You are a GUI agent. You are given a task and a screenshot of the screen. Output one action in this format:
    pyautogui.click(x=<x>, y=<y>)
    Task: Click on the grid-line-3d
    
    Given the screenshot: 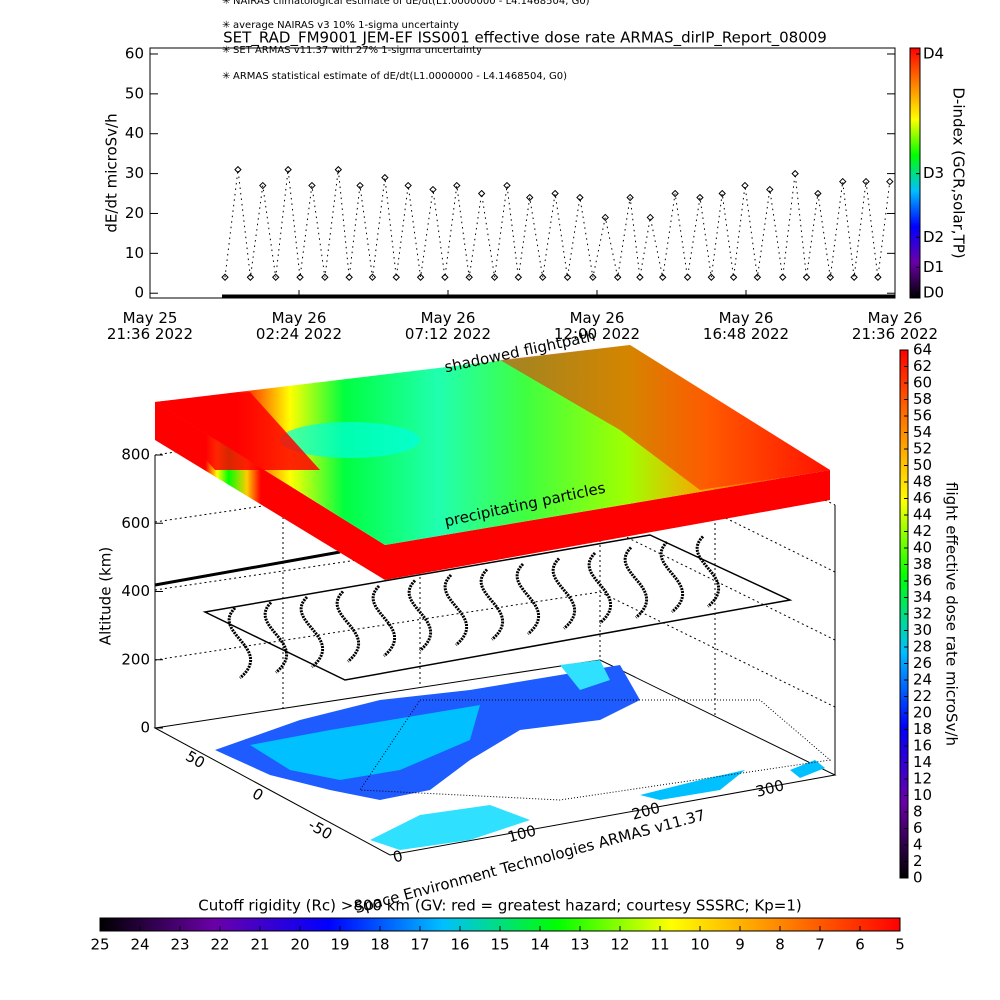 What is the action you would take?
    pyautogui.click(x=495, y=649)
    